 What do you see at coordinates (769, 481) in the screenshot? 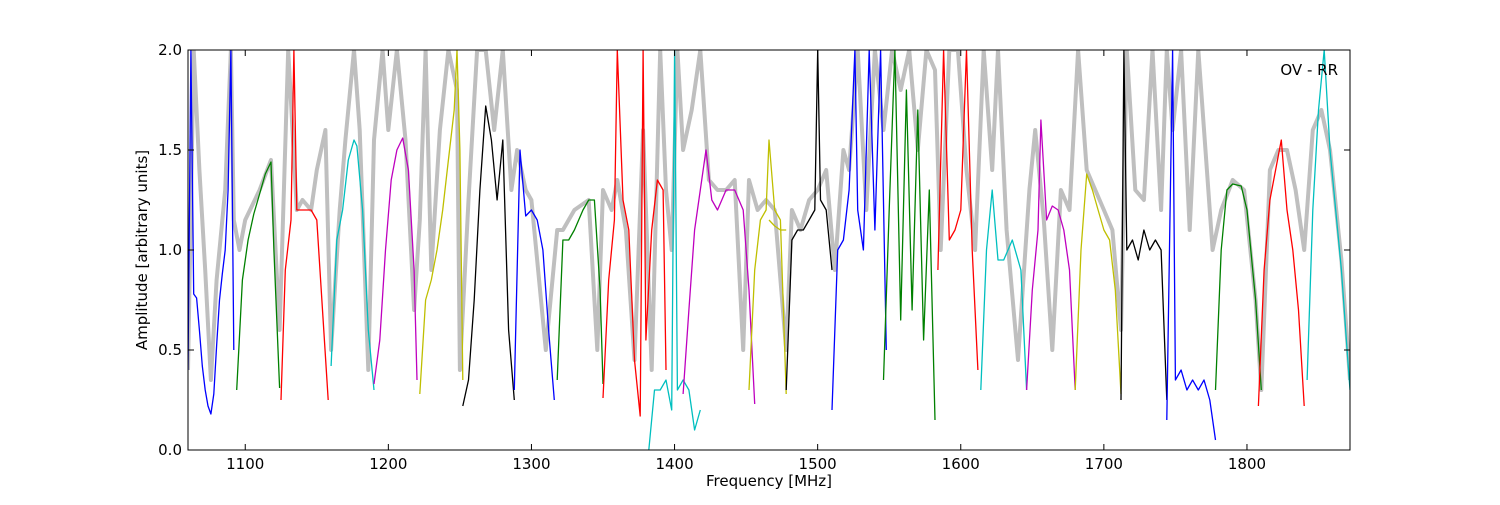
I see `x-axis-label: Frequency [MHz]` at bounding box center [769, 481].